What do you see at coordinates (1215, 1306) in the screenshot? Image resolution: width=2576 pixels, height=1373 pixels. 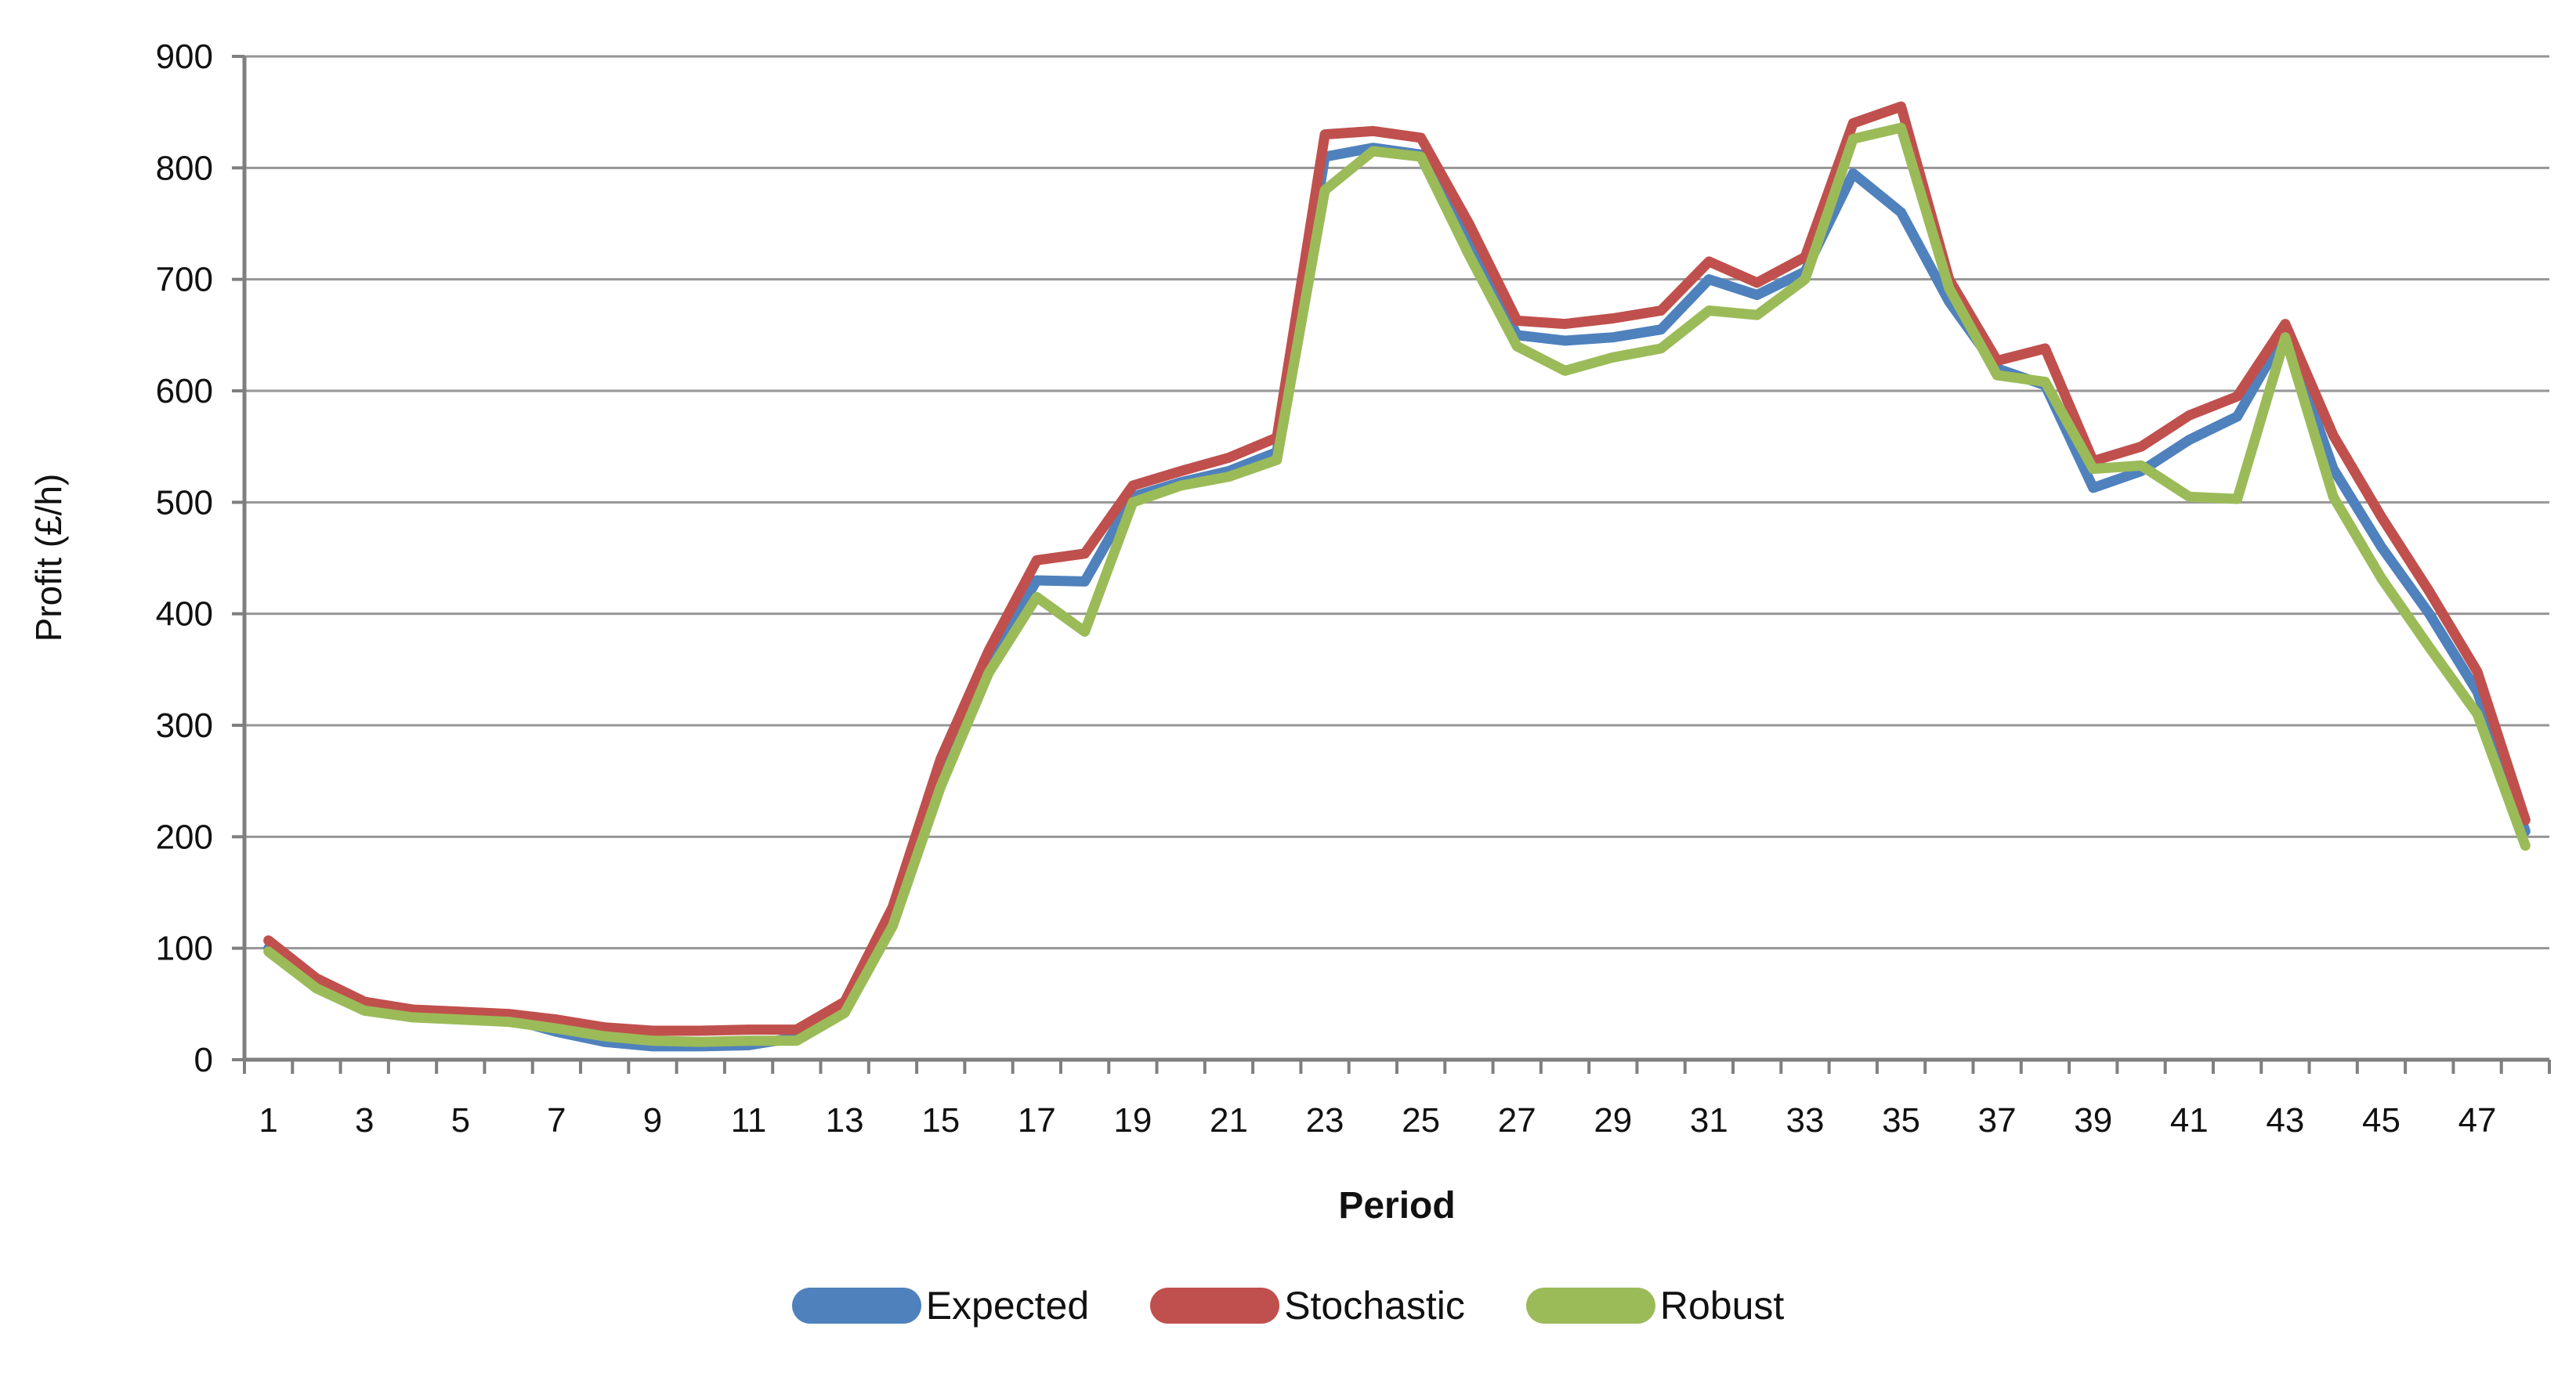 I see `legend-swatch-stochastic` at bounding box center [1215, 1306].